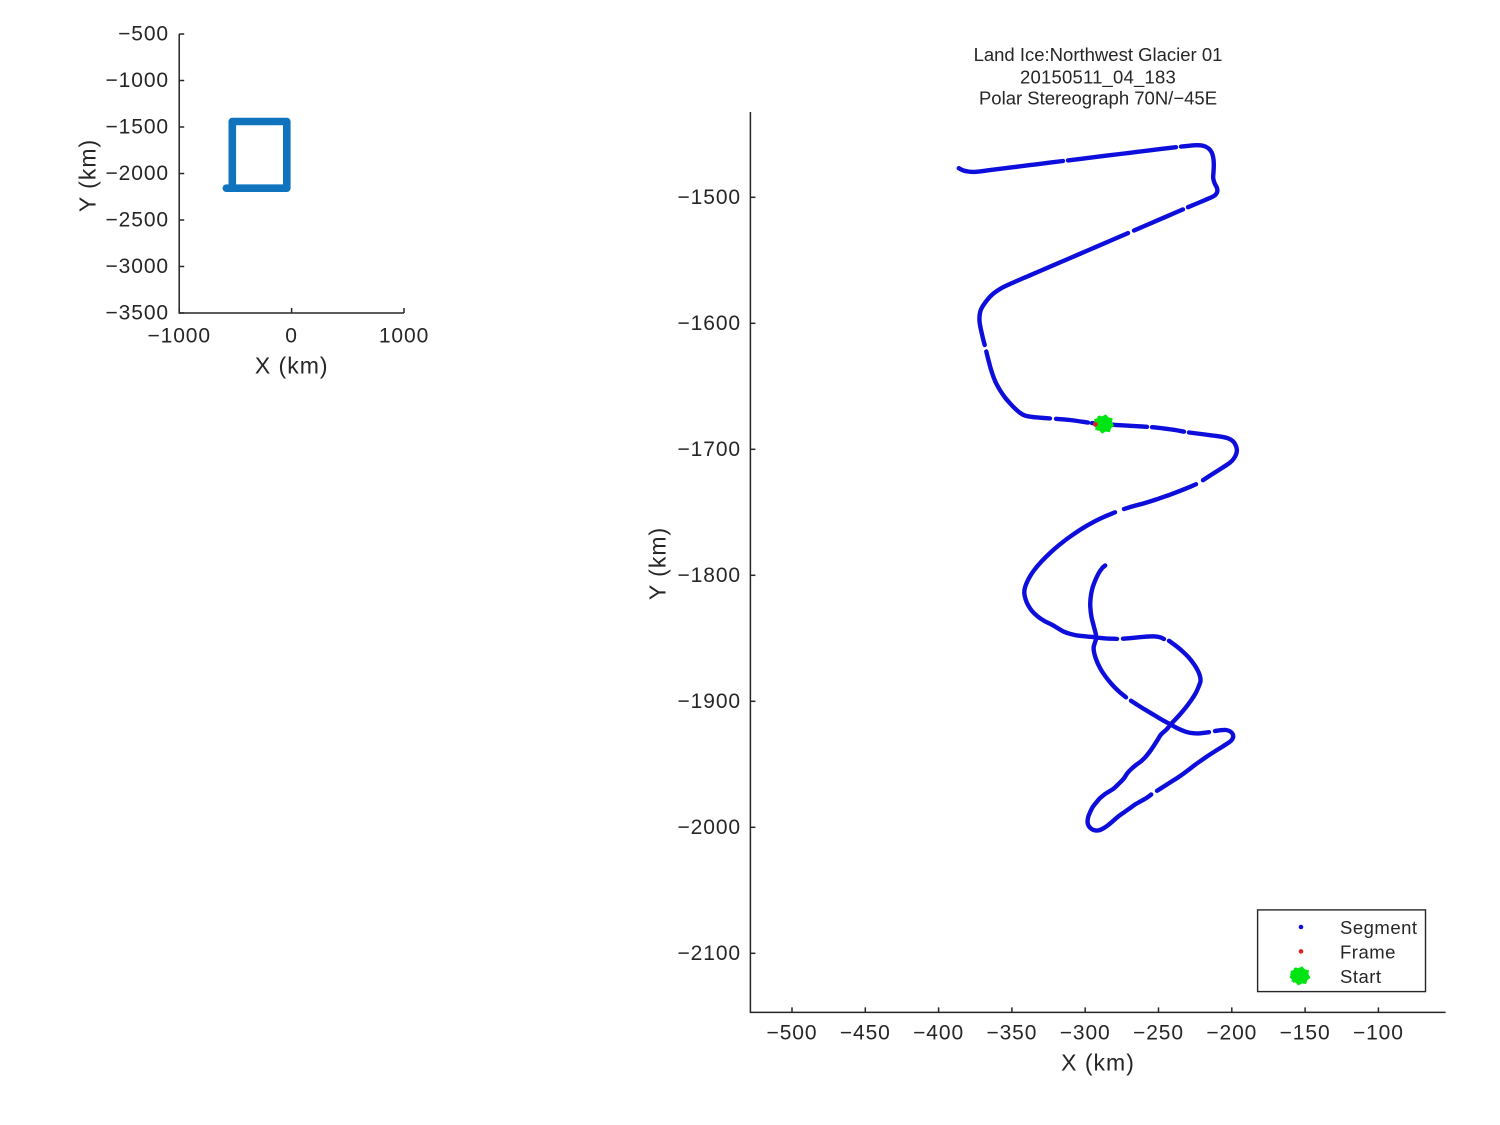  What do you see at coordinates (1231, 1033) in the screenshot?
I see `svg-text: −200` at bounding box center [1231, 1033].